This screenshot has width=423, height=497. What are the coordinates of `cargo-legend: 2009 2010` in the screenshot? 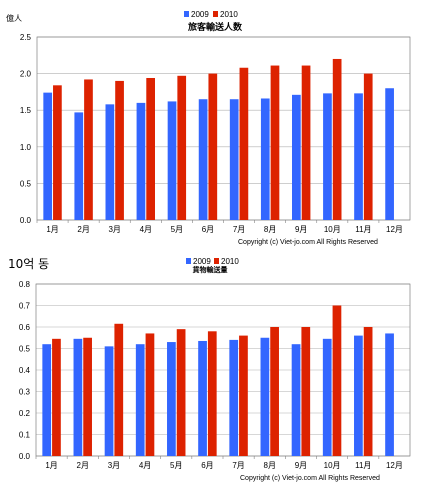 It's located at (212, 261).